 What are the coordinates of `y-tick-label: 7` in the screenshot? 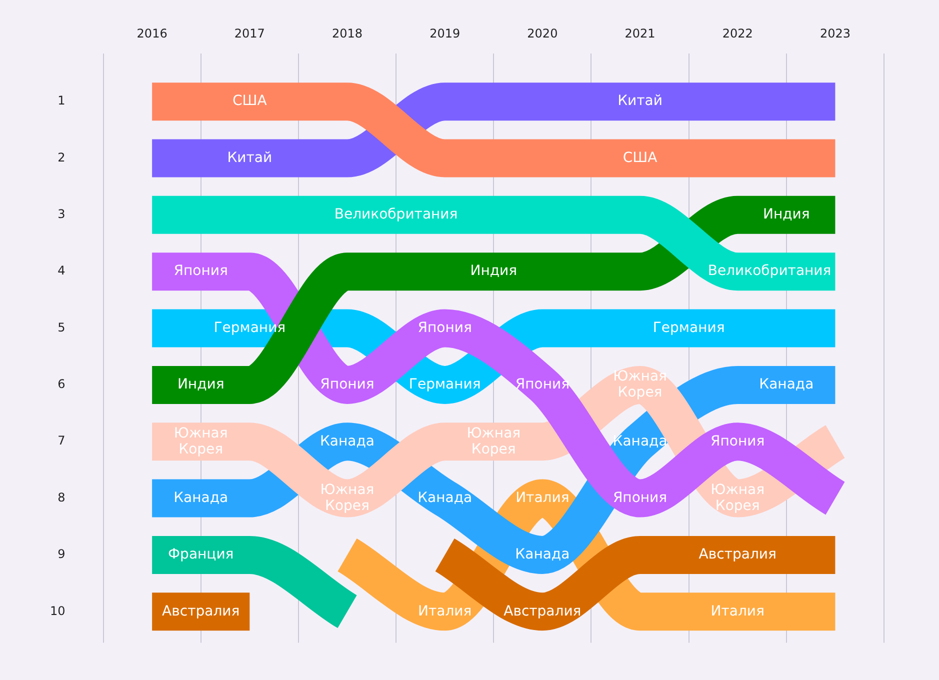 It's located at (62, 441).